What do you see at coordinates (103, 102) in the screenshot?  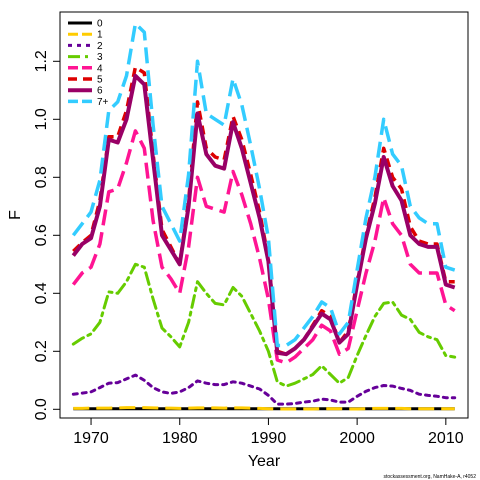 I see `legend-label-7plus: 7+` at bounding box center [103, 102].